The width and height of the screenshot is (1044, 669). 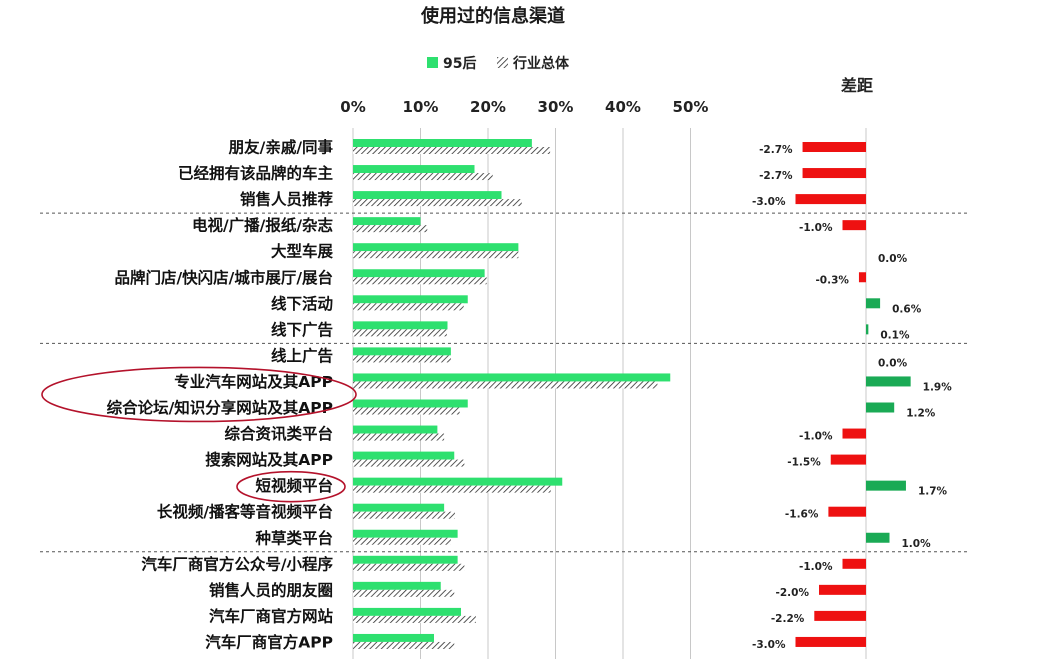 I want to click on difference-label-19: -3.0%, so click(x=769, y=645).